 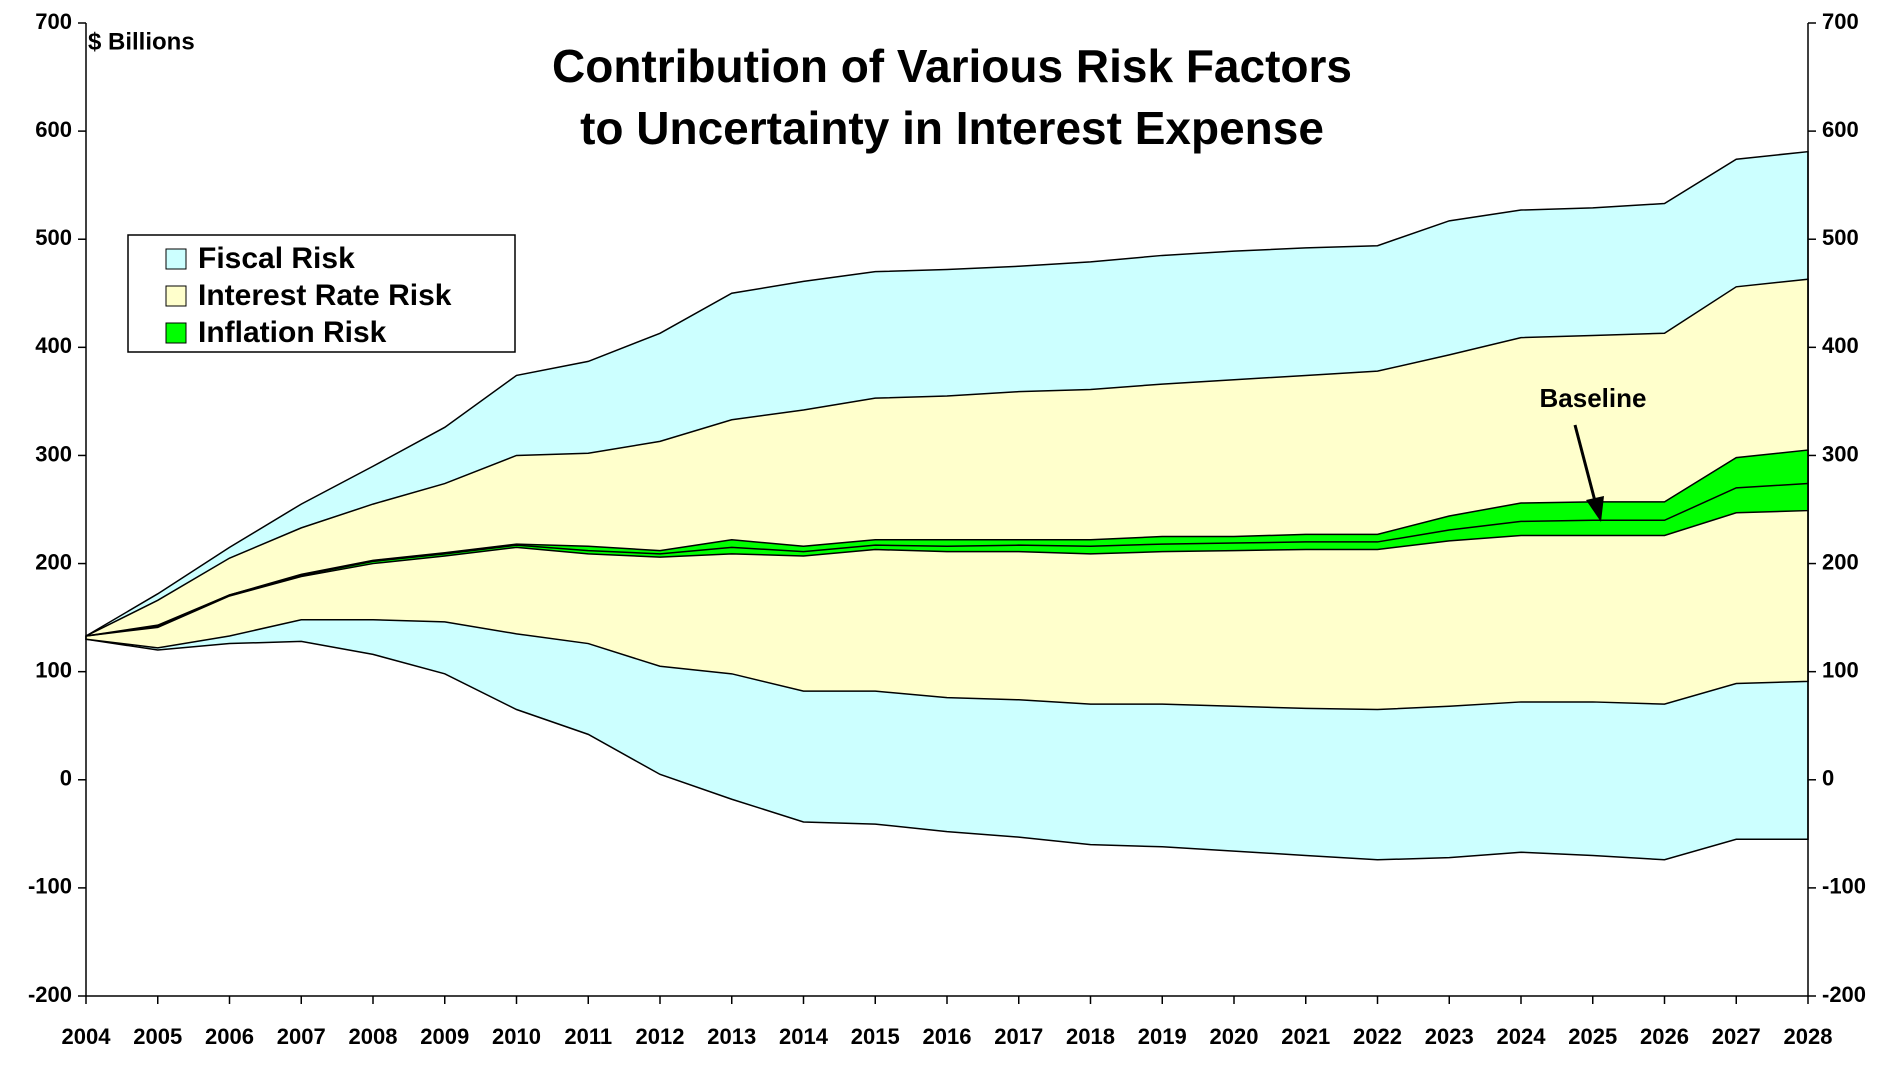 What do you see at coordinates (875, 1036) in the screenshot?
I see `x-tick-label: 2015` at bounding box center [875, 1036].